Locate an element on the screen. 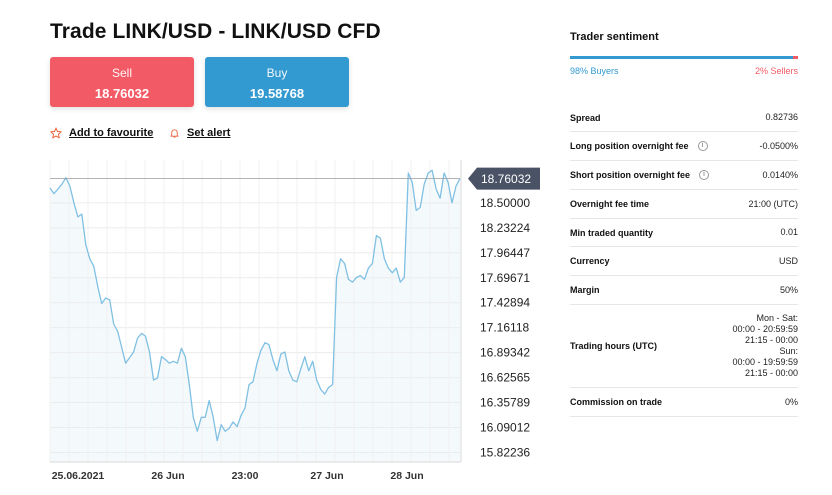  spec-label-text: Currency is located at coordinates (590, 261).